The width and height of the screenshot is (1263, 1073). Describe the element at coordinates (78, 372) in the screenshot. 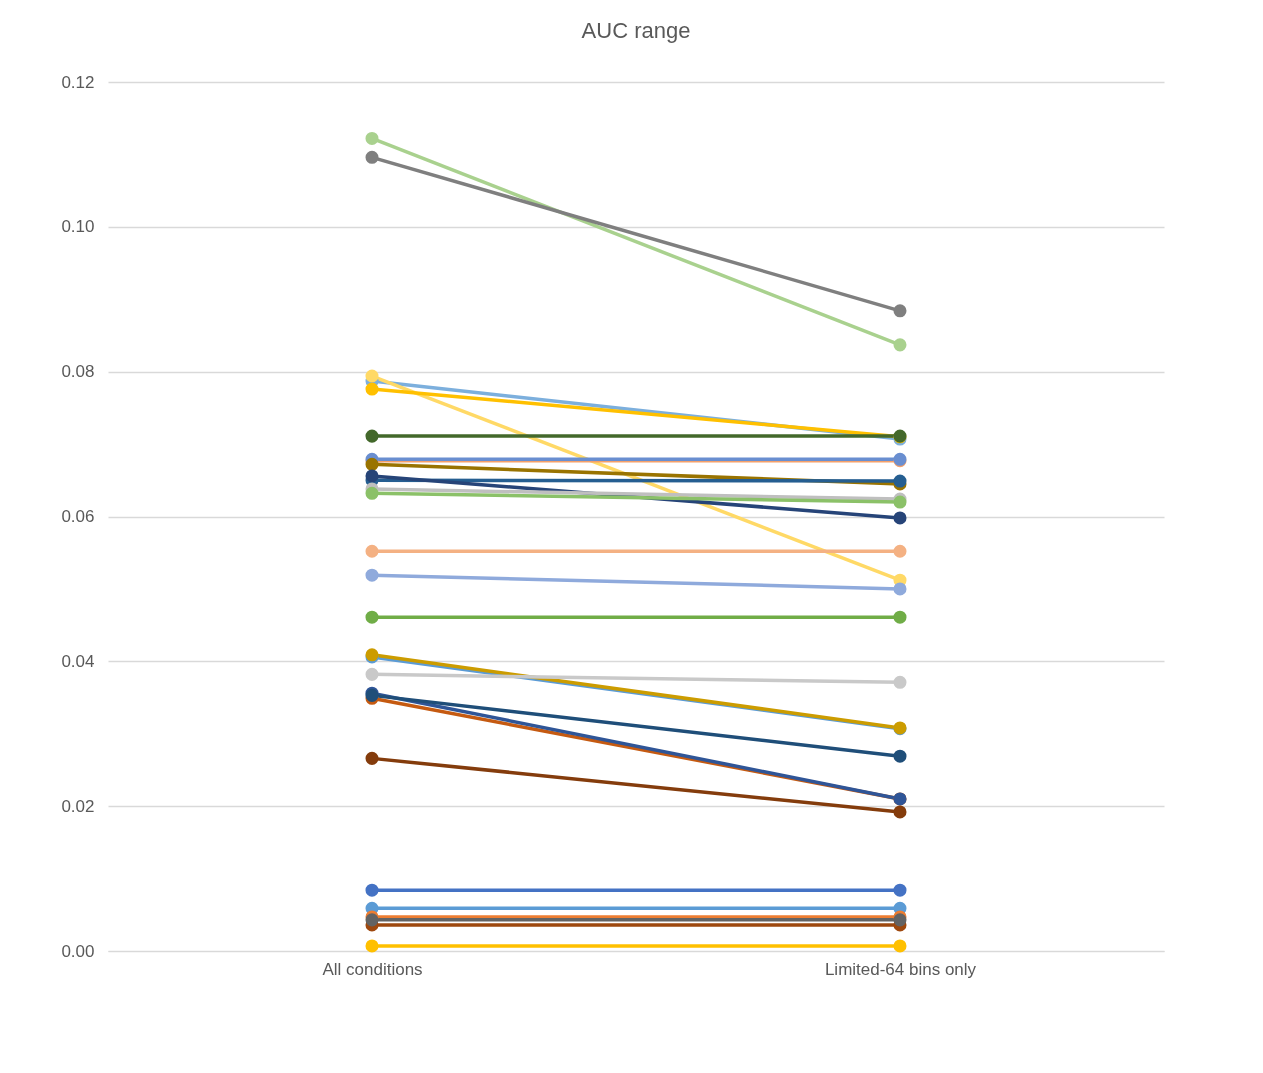

I see `y-tick-label: 0.08` at that location.